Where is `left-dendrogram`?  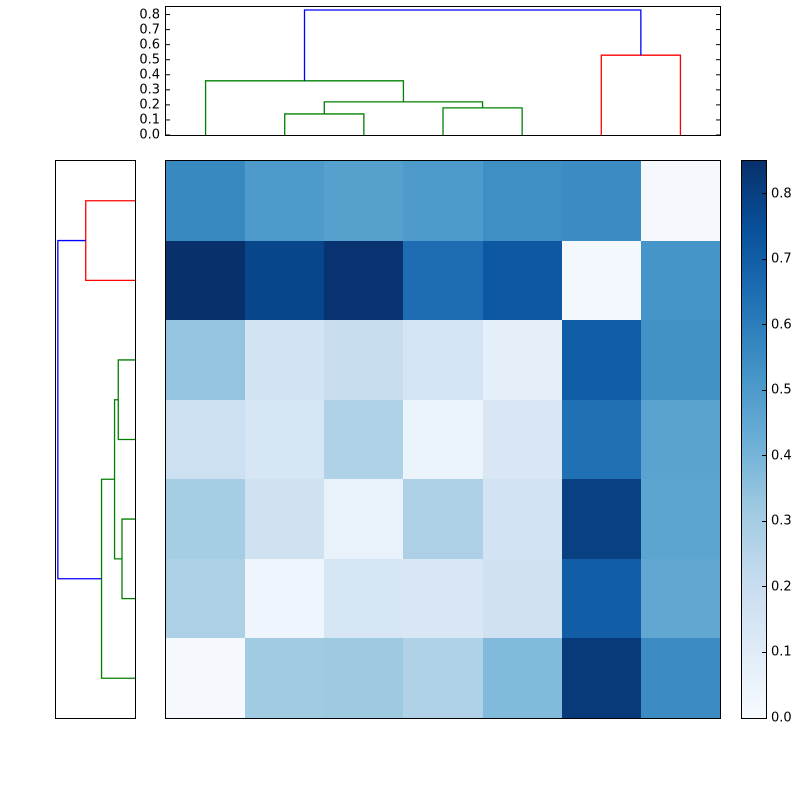 left-dendrogram is located at coordinates (96, 439).